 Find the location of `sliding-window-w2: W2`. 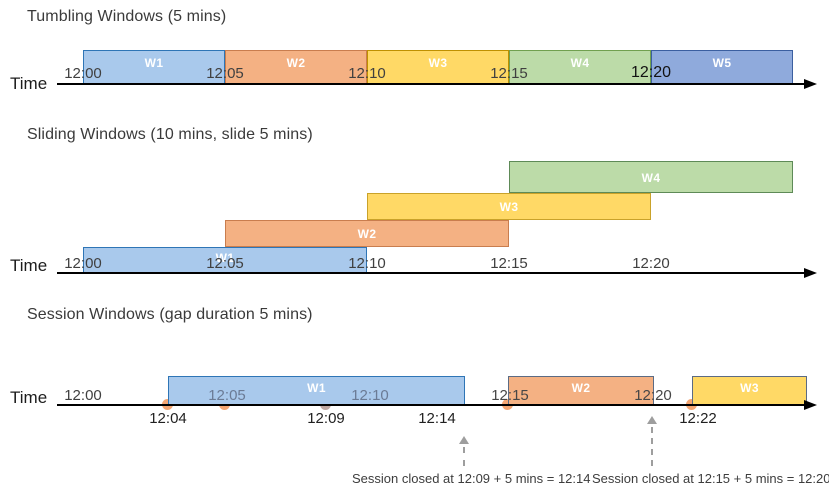

sliding-window-w2: W2 is located at coordinates (367, 233).